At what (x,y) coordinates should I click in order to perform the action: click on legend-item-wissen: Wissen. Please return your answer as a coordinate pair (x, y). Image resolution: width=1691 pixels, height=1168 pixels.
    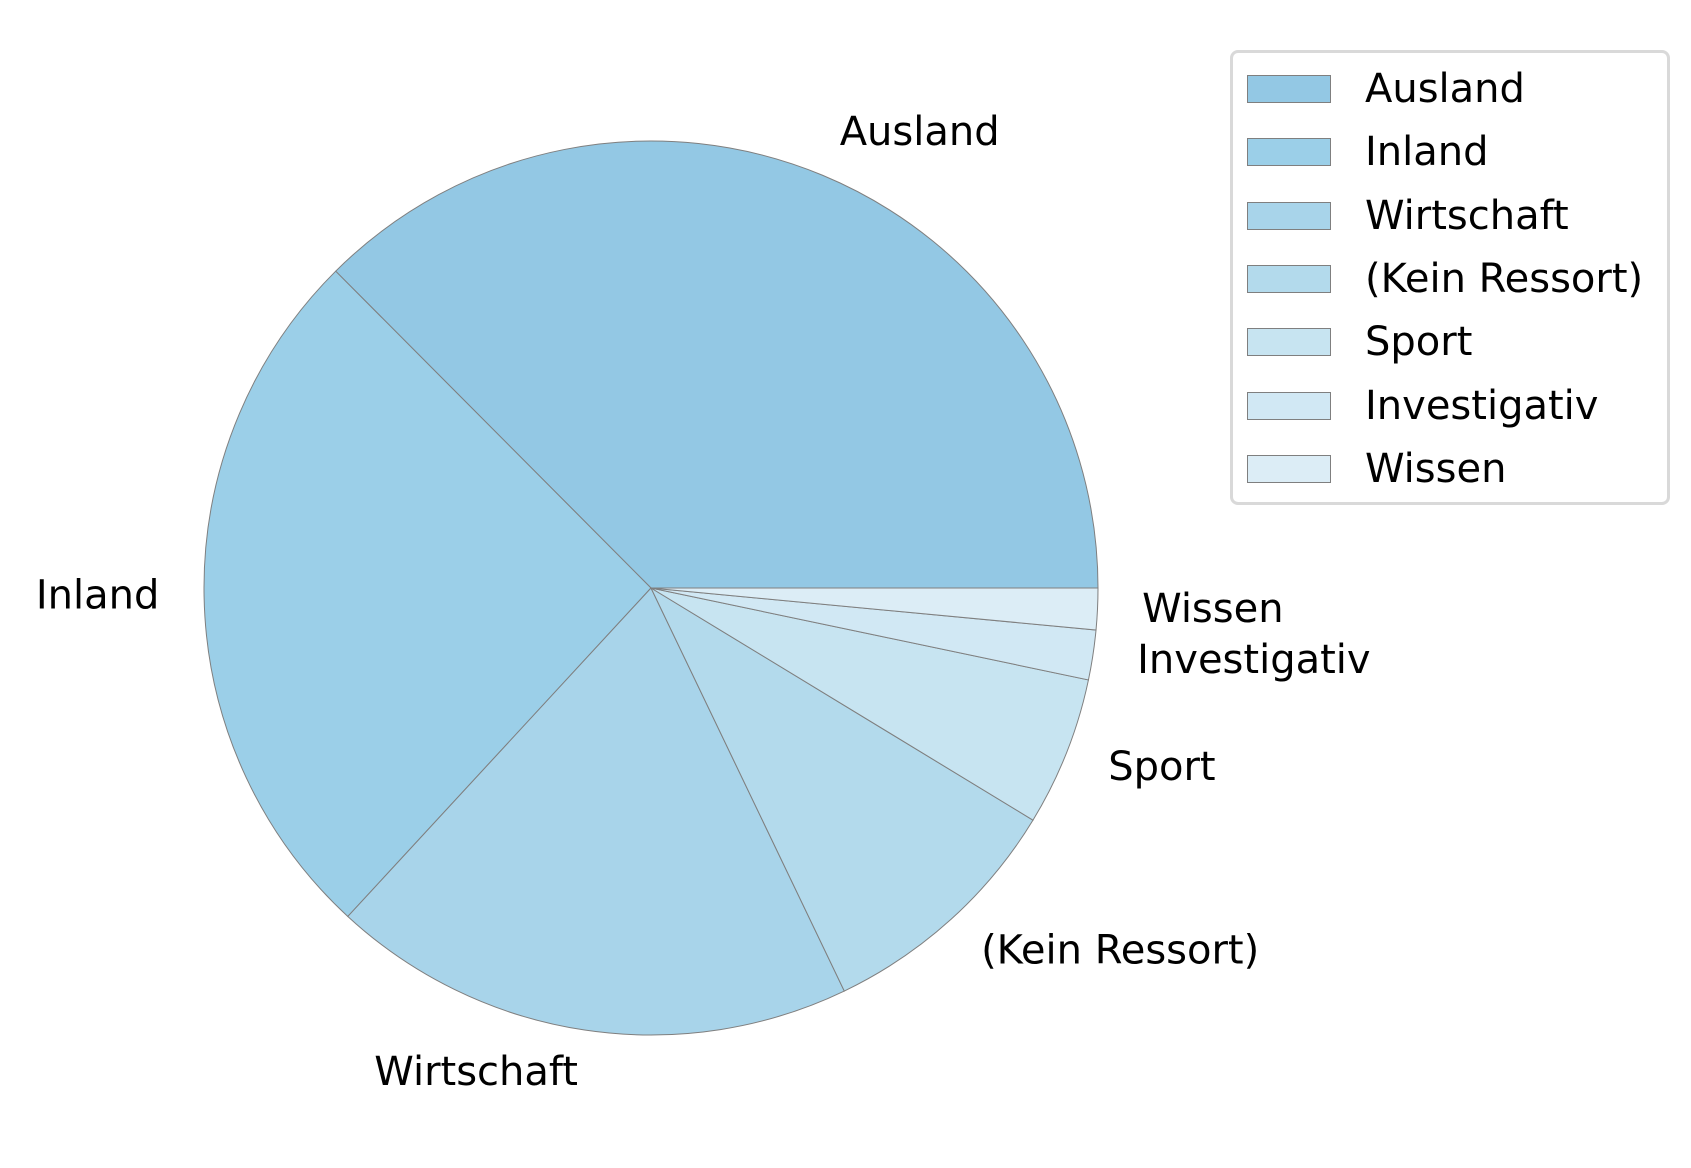
    Looking at the image, I should click on (1377, 468).